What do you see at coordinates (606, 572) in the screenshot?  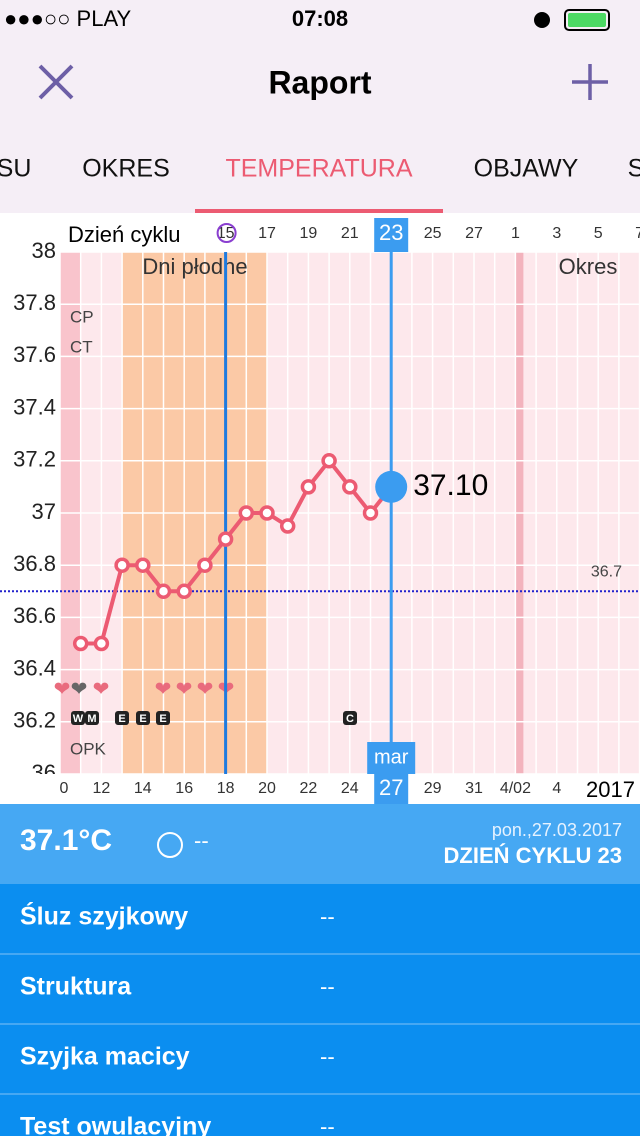 I see `mean-label: 36.7` at bounding box center [606, 572].